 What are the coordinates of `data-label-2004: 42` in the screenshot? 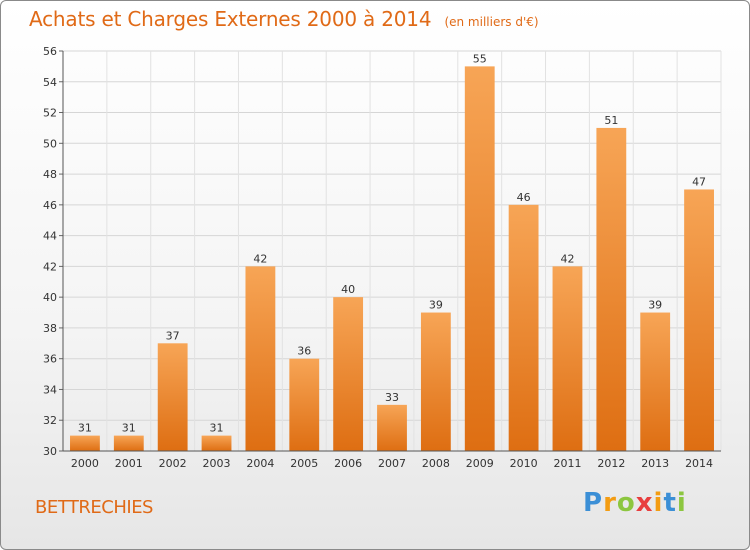 It's located at (260, 258).